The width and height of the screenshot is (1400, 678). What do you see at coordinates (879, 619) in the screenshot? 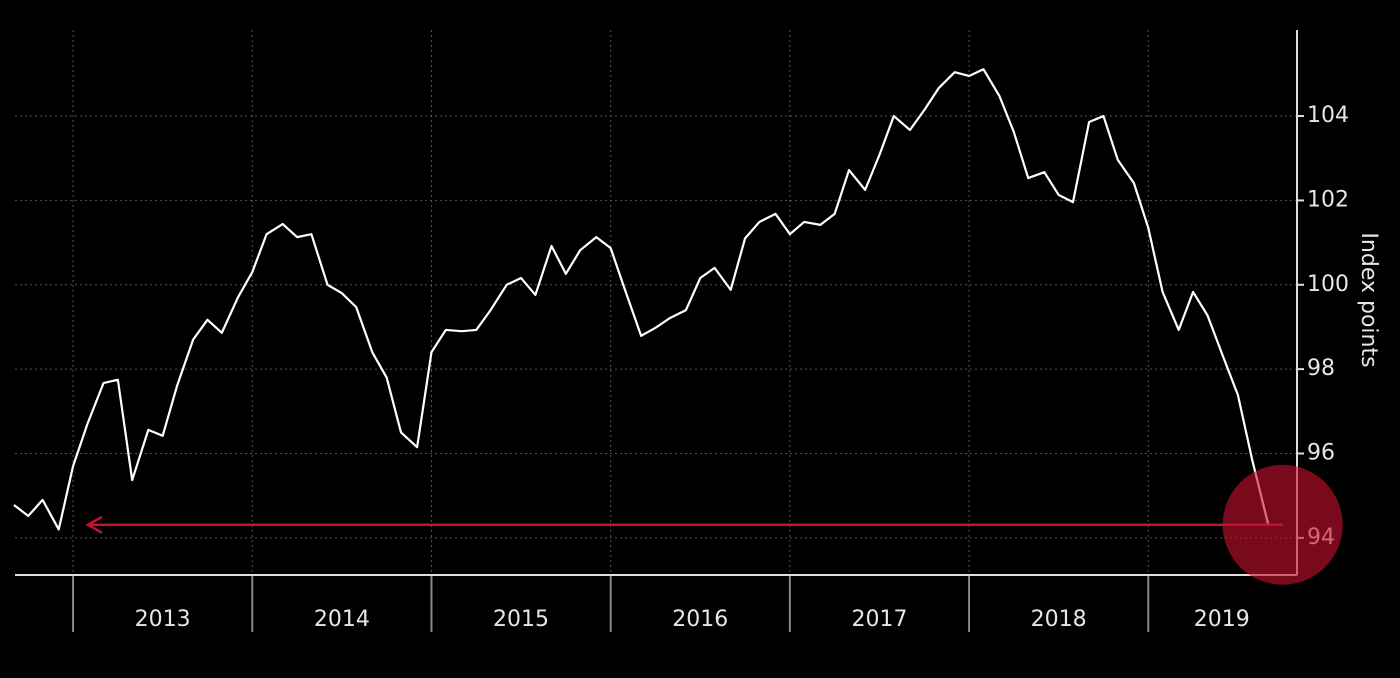
I see `x-tick-label: 2017` at bounding box center [879, 619].